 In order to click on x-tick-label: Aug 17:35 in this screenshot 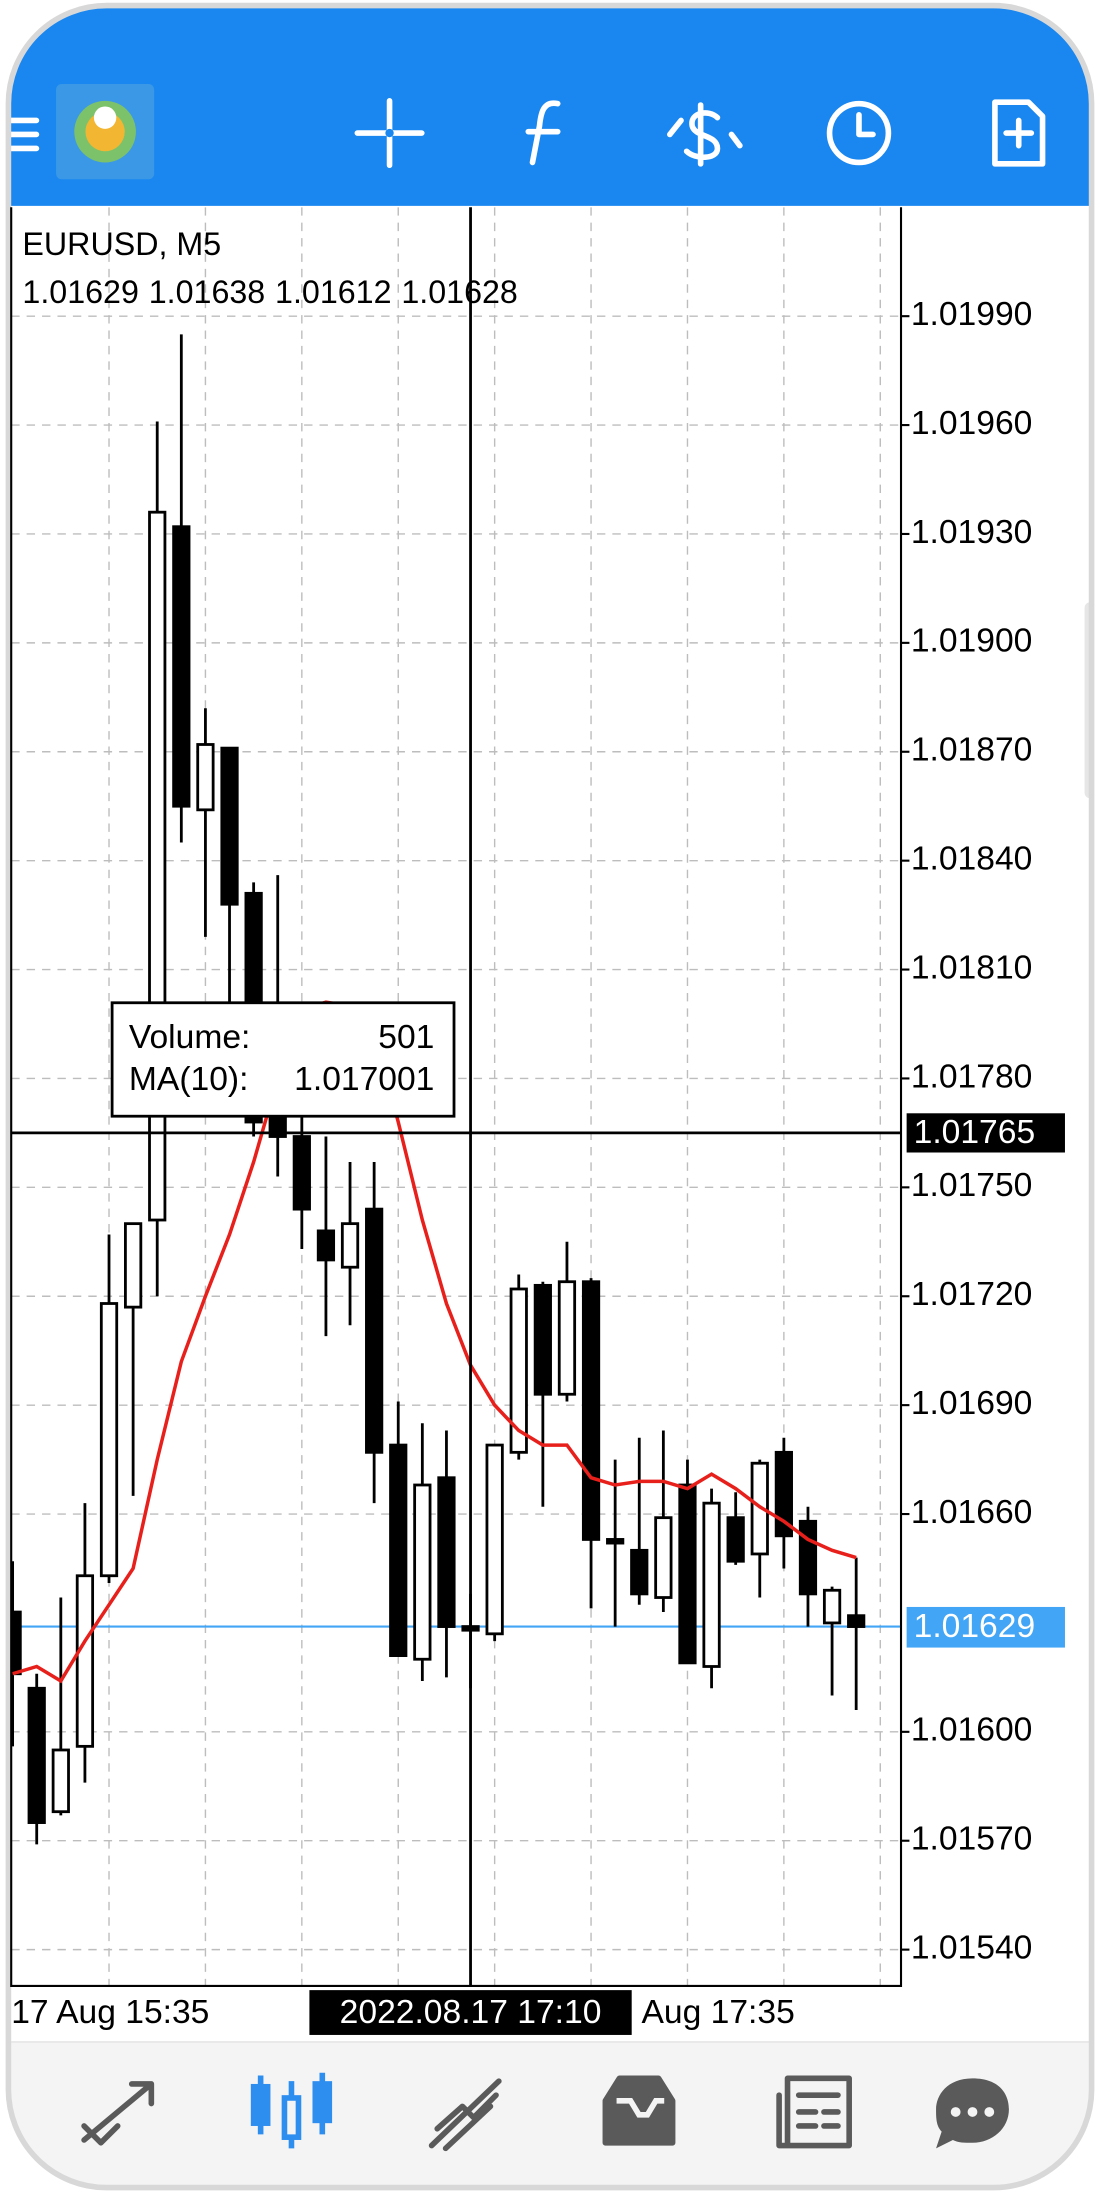, I will do `click(718, 2012)`.